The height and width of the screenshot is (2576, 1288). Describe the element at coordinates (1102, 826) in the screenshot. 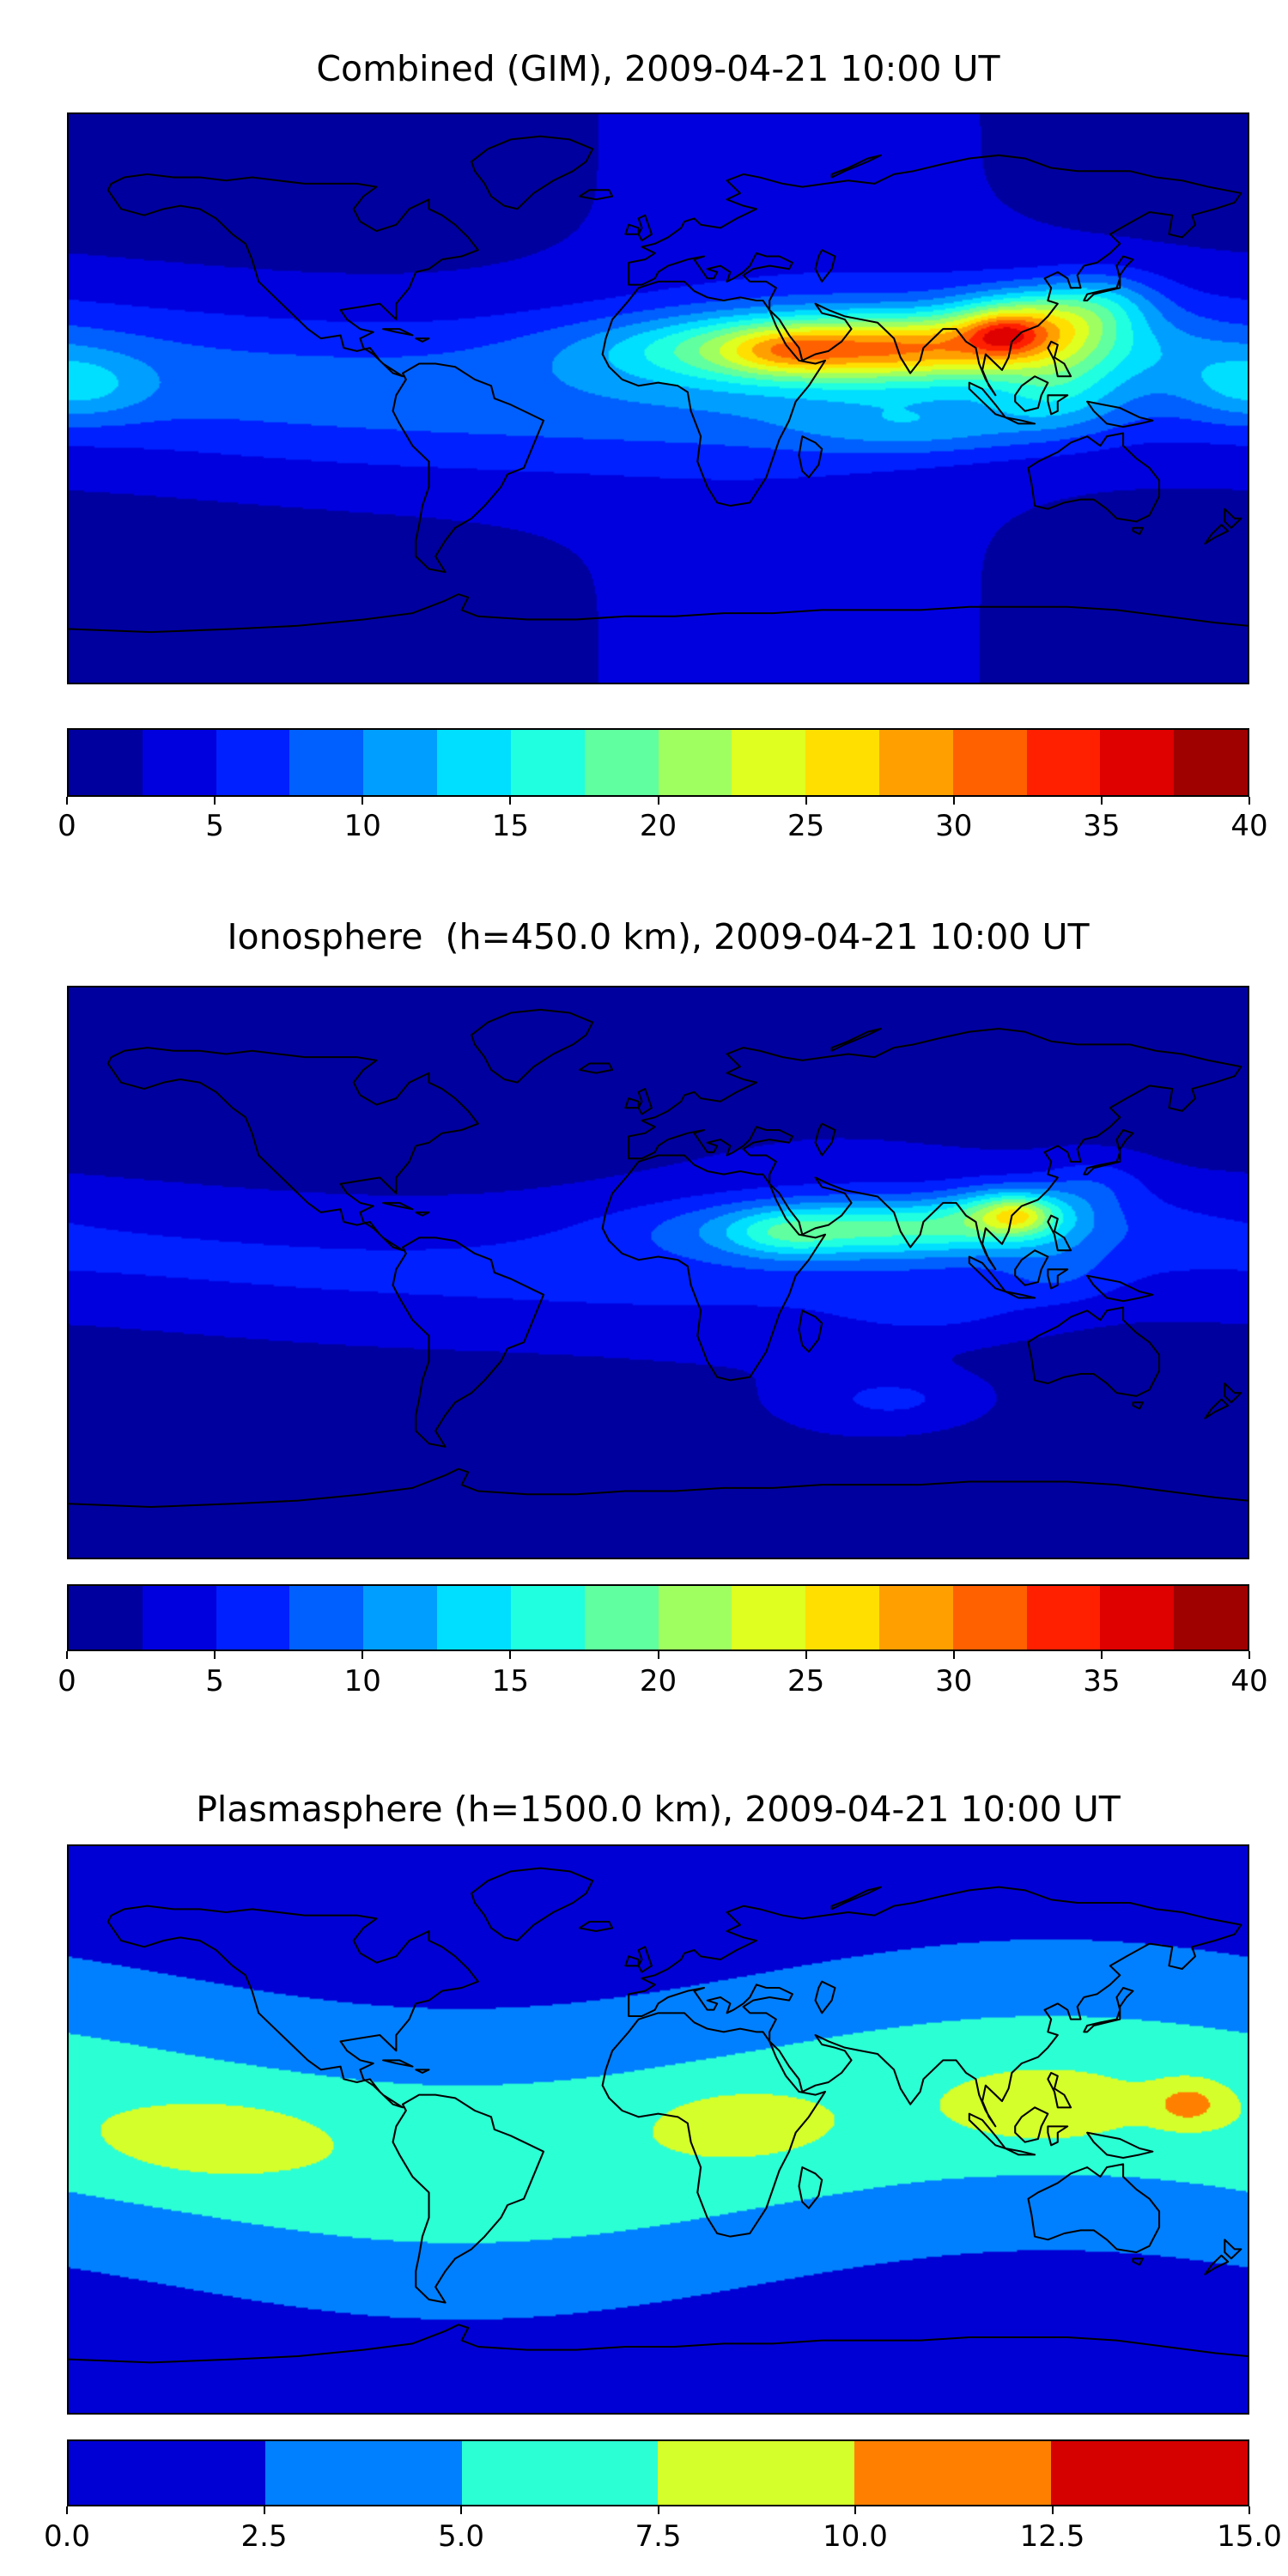

I see `colorbar-tick-label: 35` at that location.